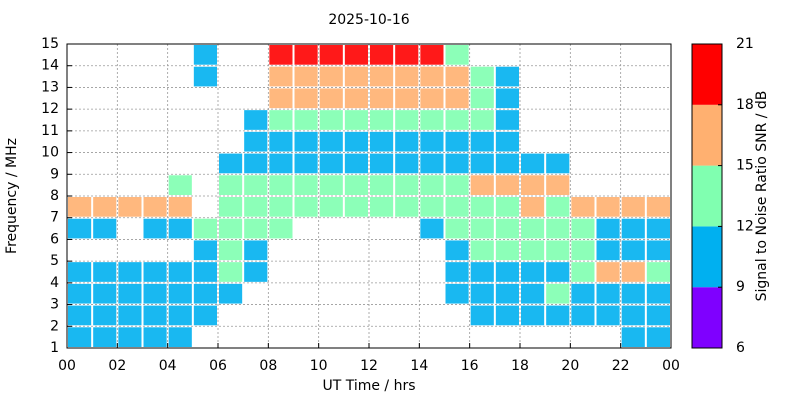  Describe the element at coordinates (520, 366) in the screenshot. I see `x-tick-label: 18` at that location.